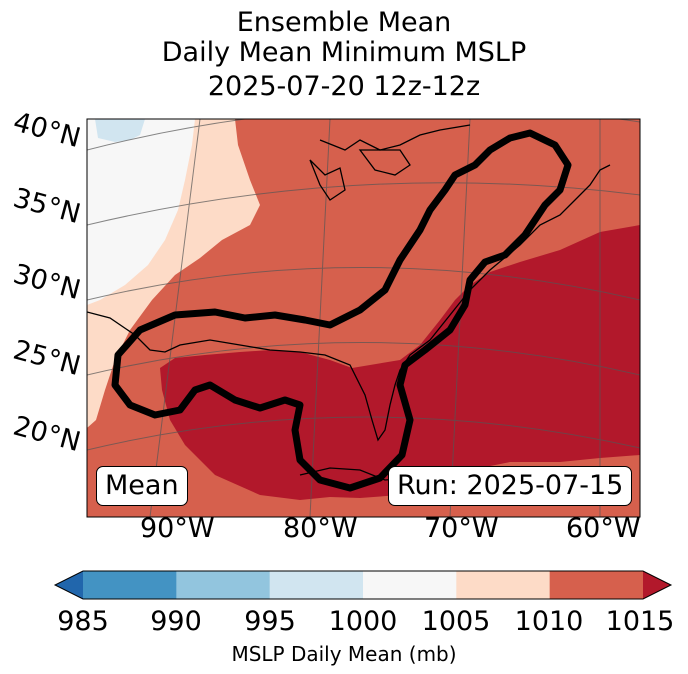 The image size is (688, 674). I want to click on colorbar-tick-1015: 1015, so click(640, 621).